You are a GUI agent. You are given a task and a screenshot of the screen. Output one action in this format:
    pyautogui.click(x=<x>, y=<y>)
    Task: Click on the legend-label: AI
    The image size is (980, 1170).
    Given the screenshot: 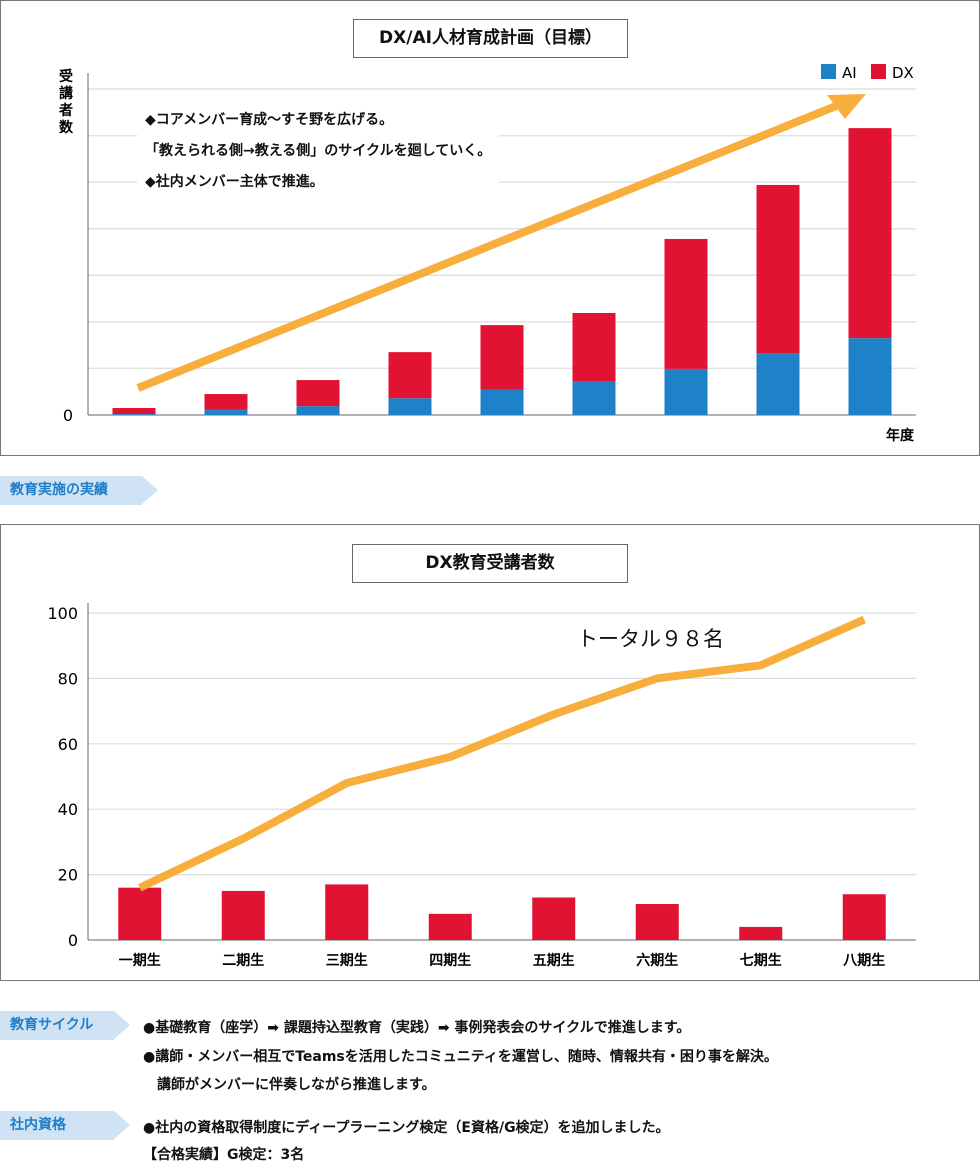 What is the action you would take?
    pyautogui.click(x=849, y=73)
    